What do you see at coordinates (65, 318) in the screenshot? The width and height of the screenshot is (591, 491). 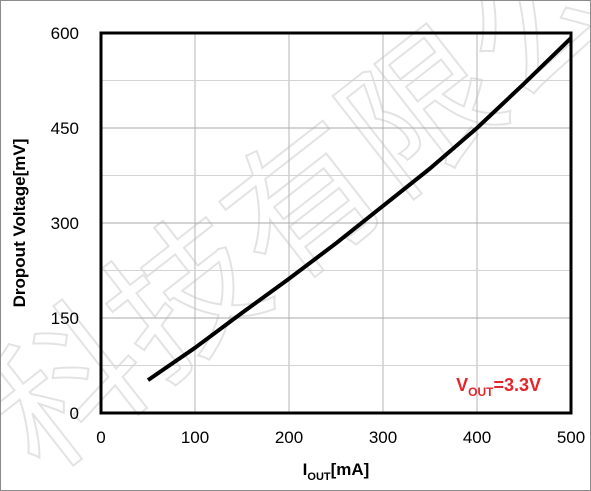 I see `y-tick-label: 150` at bounding box center [65, 318].